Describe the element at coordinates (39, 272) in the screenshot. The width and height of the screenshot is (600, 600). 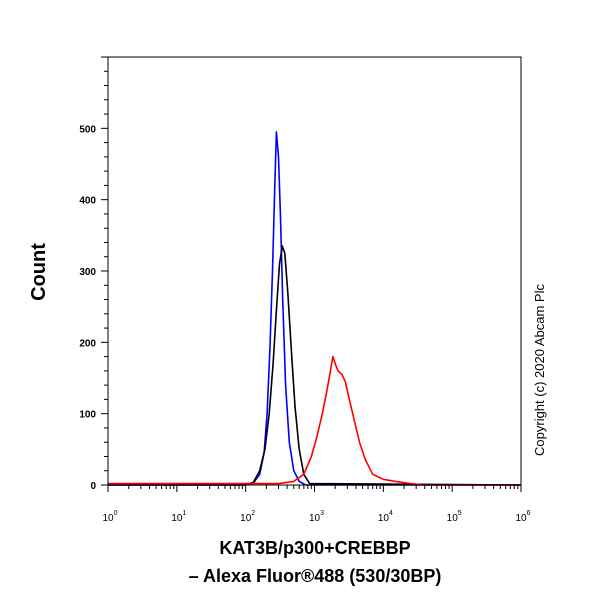
I see `y-axis-label: Count` at that location.